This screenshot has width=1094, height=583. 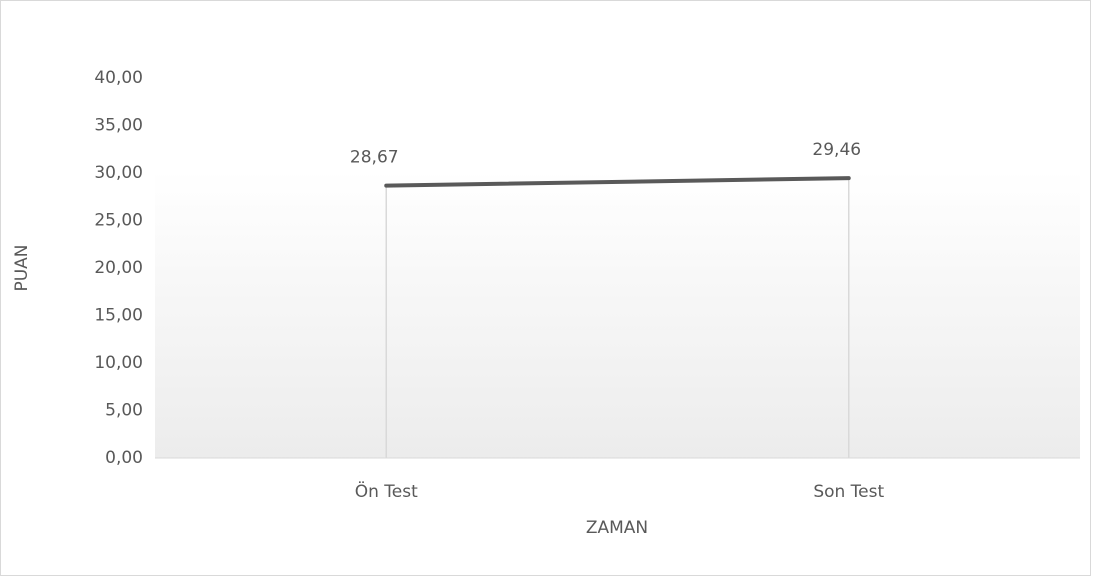 I want to click on y-tick-label: 5,00, so click(x=124, y=411).